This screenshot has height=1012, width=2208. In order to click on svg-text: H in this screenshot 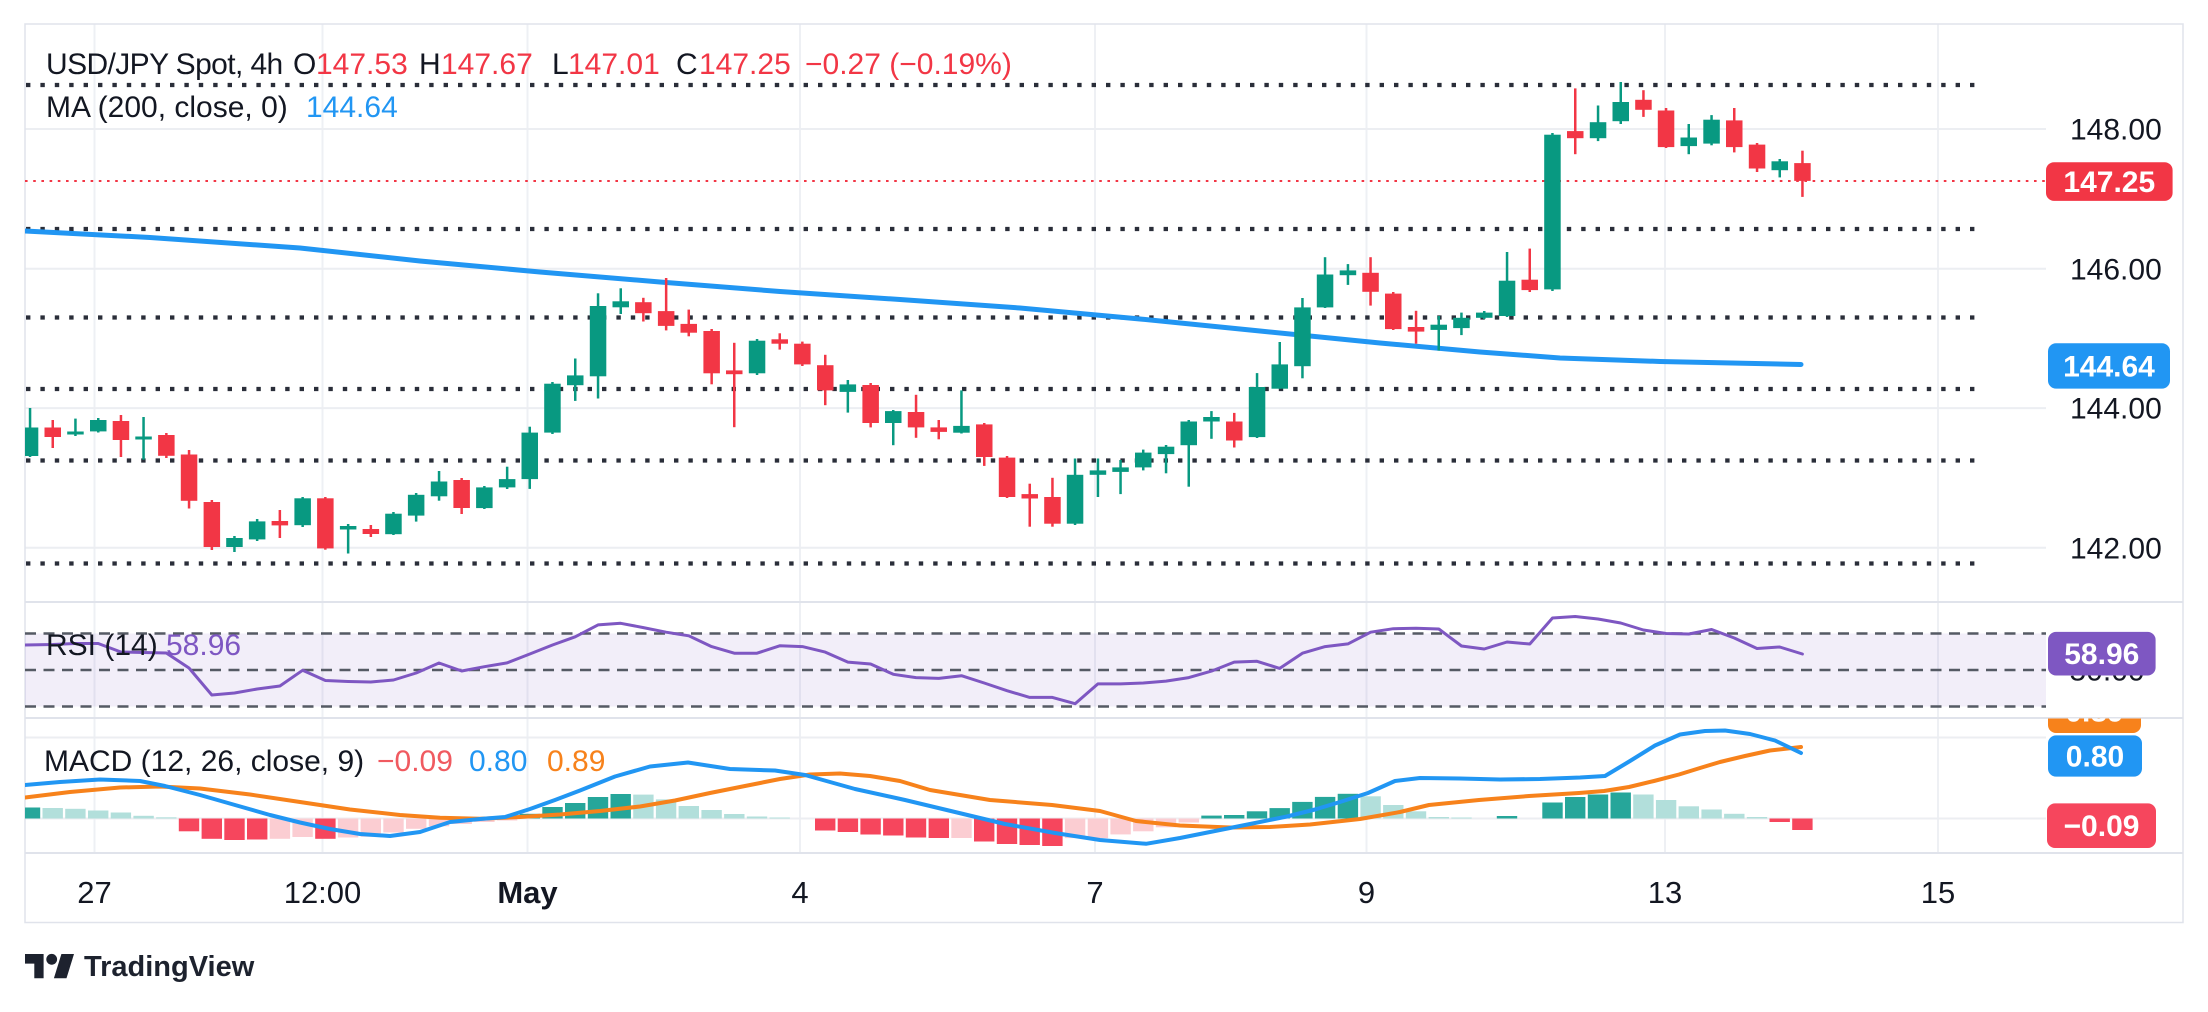, I will do `click(430, 64)`.